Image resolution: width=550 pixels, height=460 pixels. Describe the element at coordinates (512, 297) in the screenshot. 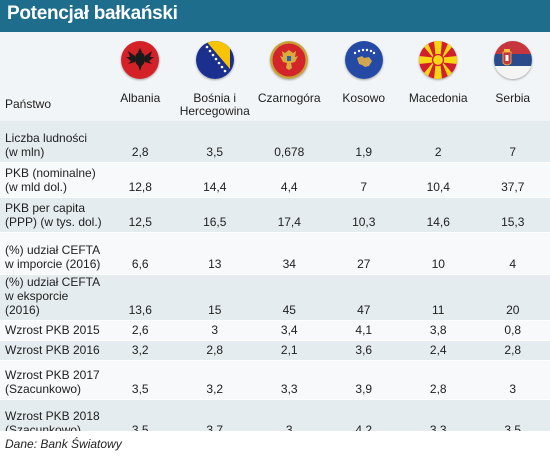

I see `table-cell: 20` at that location.